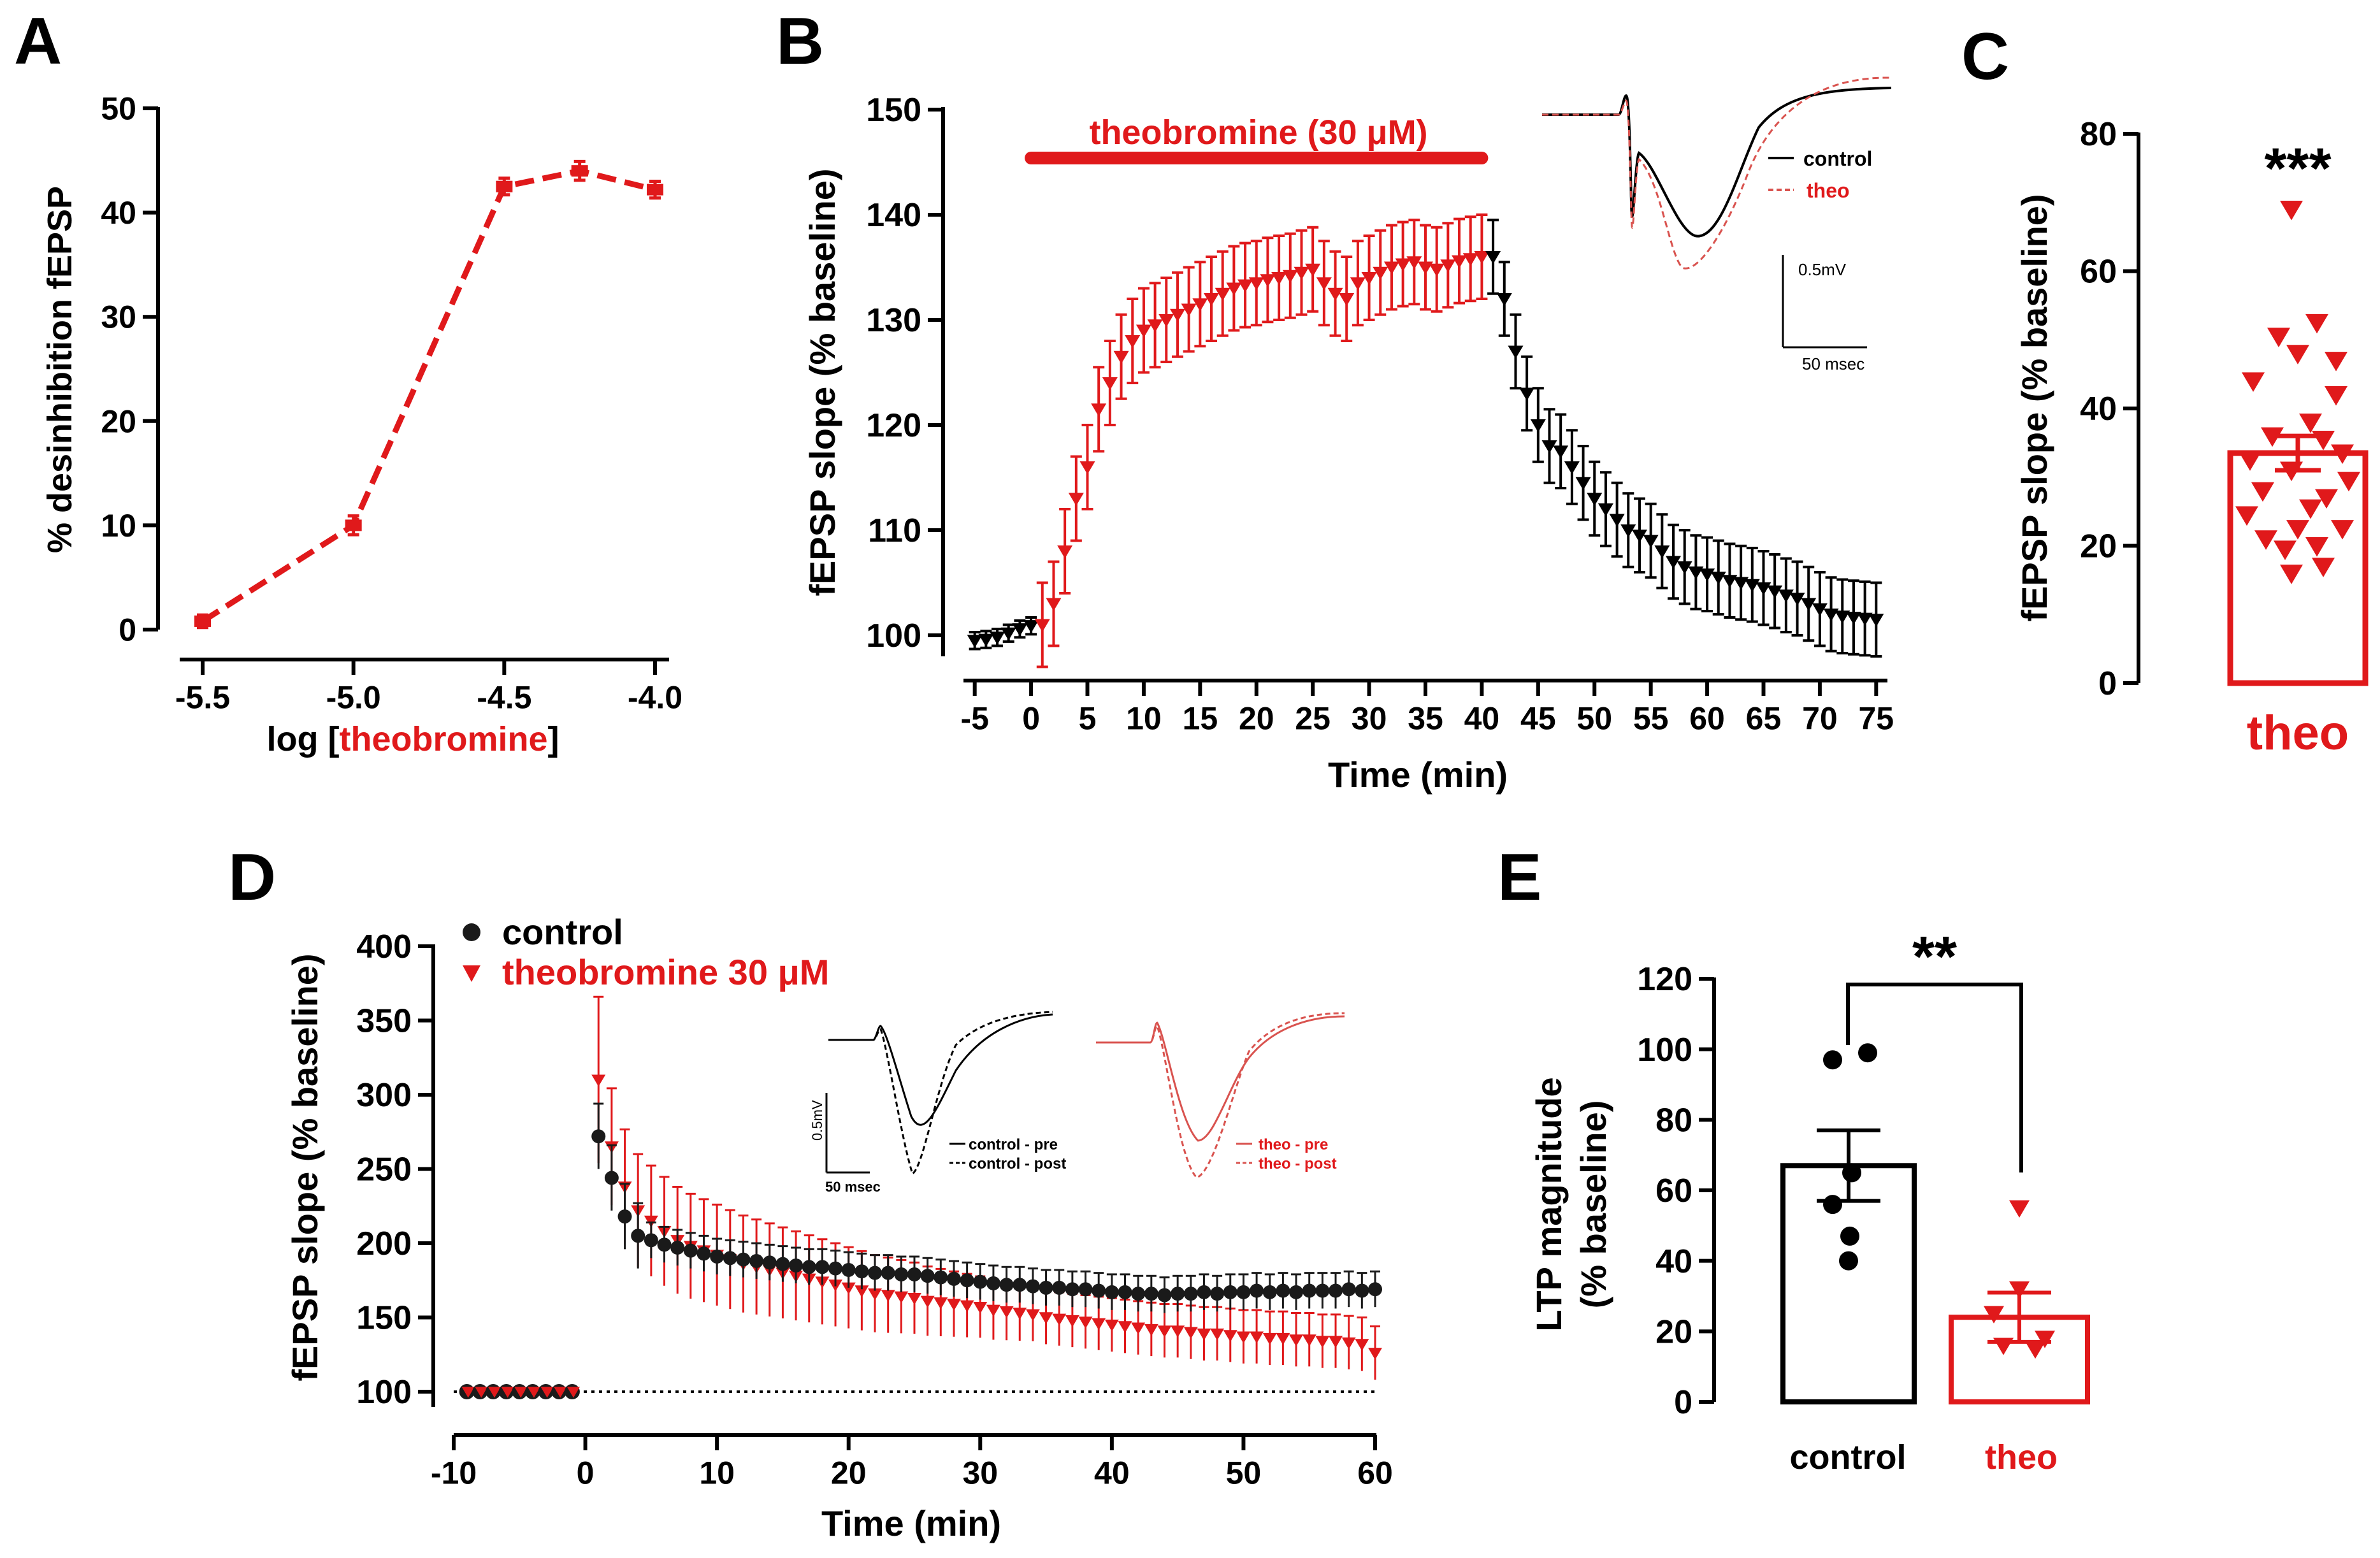 Image resolution: width=2380 pixels, height=1558 pixels. Describe the element at coordinates (1665, 1050) in the screenshot. I see `panel-e-ytick-label: 100` at that location.